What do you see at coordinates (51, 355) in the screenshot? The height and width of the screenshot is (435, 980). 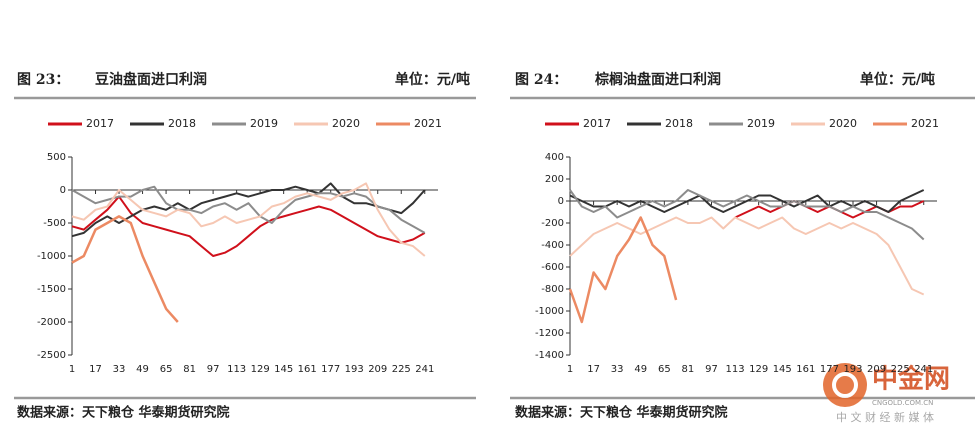 I see `y-tick-label: -2500` at bounding box center [51, 355].